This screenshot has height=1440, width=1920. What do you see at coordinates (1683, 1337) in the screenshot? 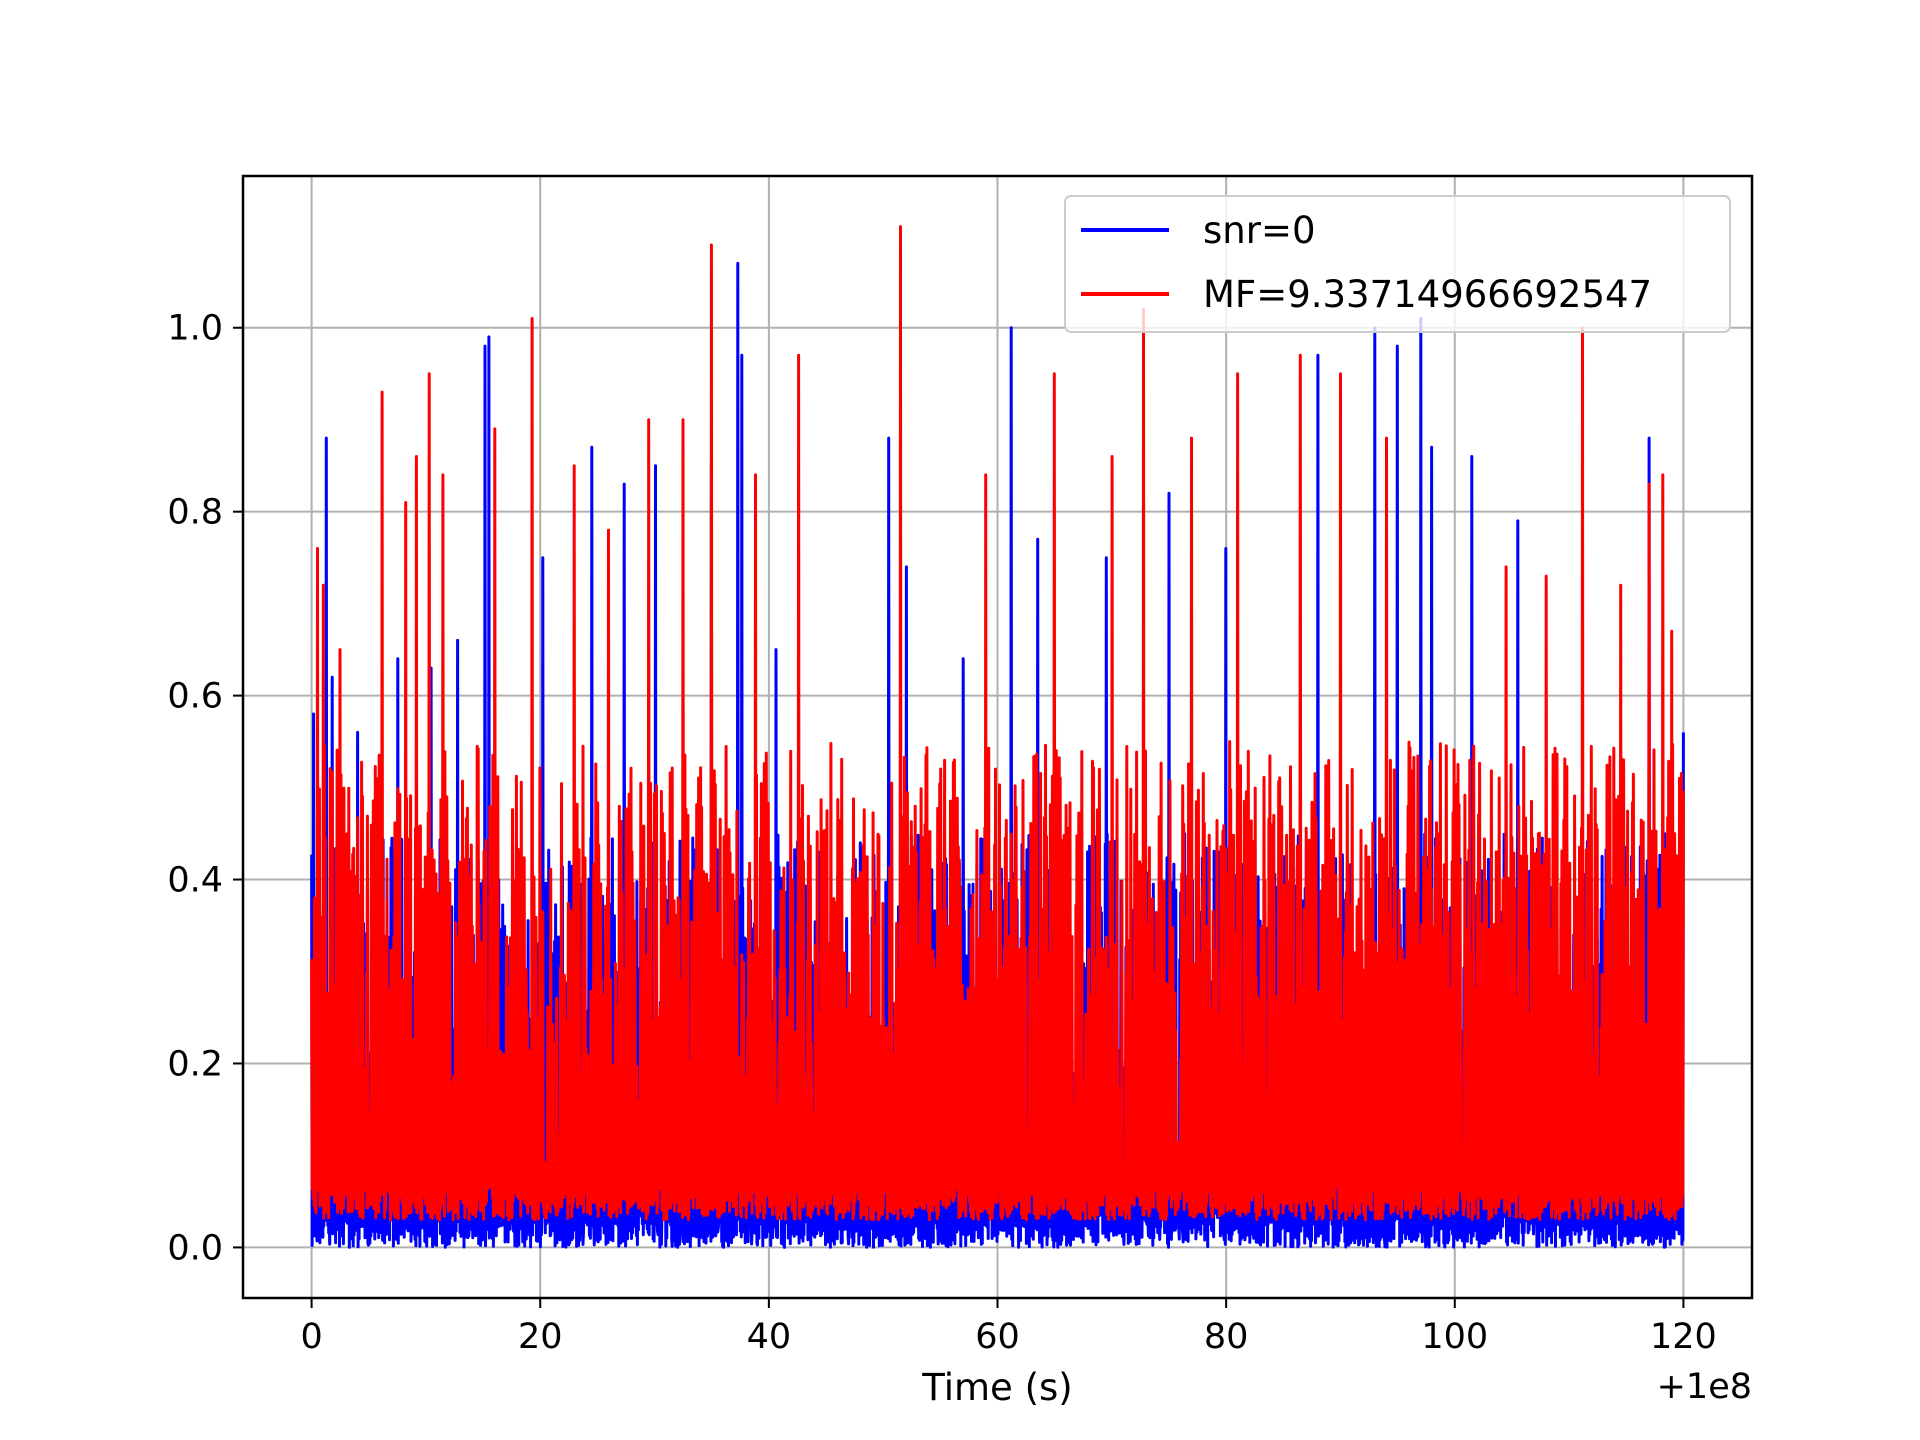
I see `x-tick-label-6: 120` at bounding box center [1683, 1337].